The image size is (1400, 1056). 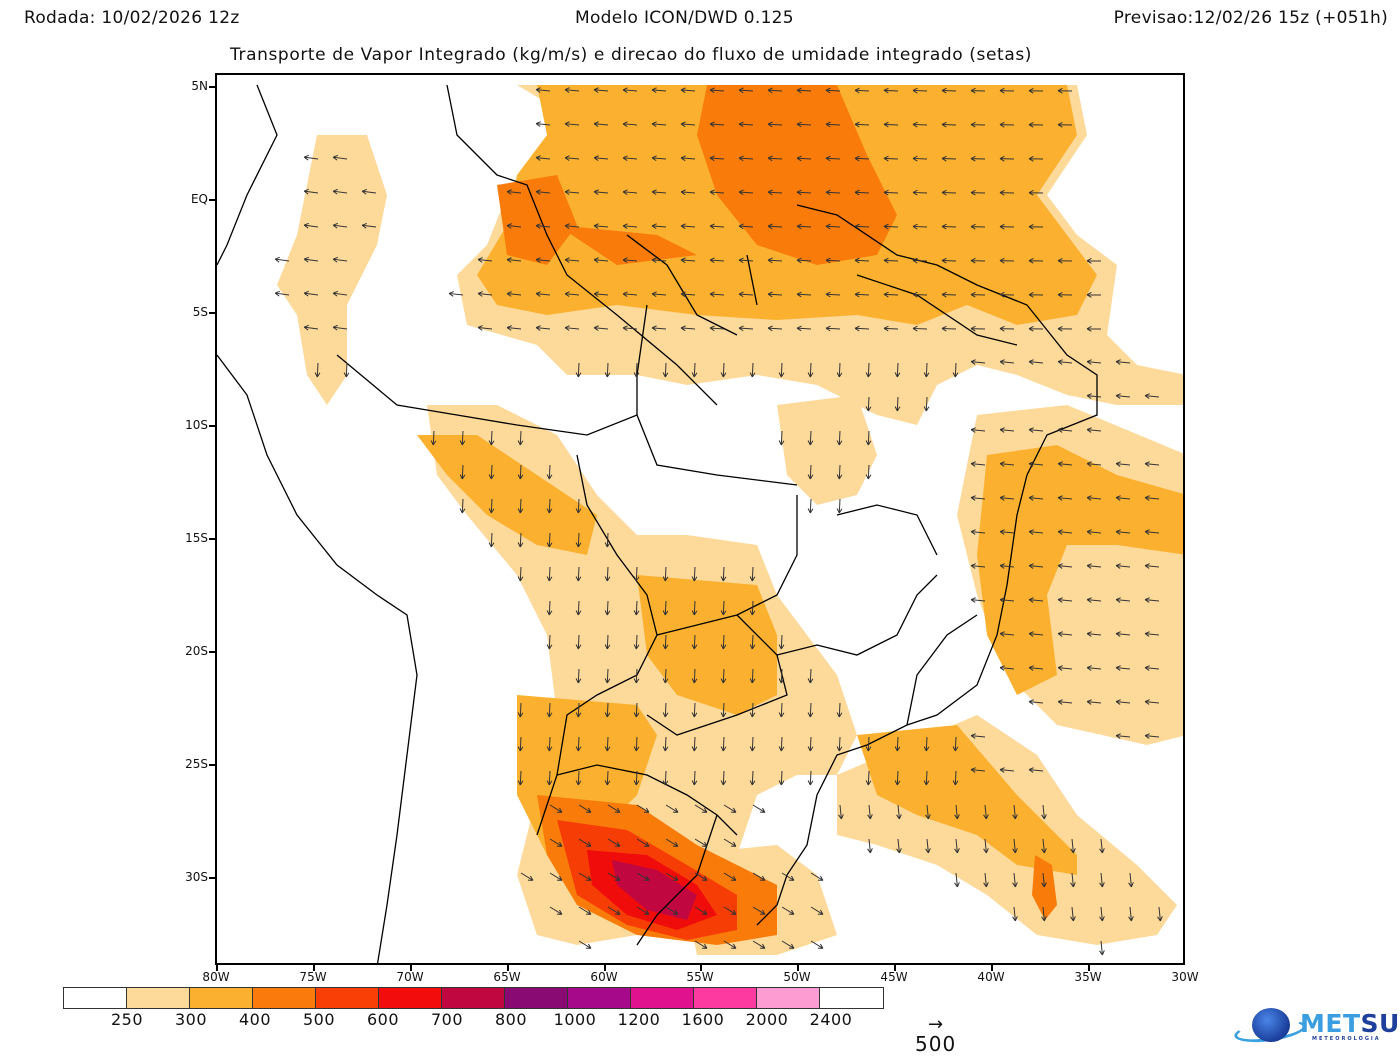 I want to click on lat-label-15s: 15S, so click(x=196, y=538).